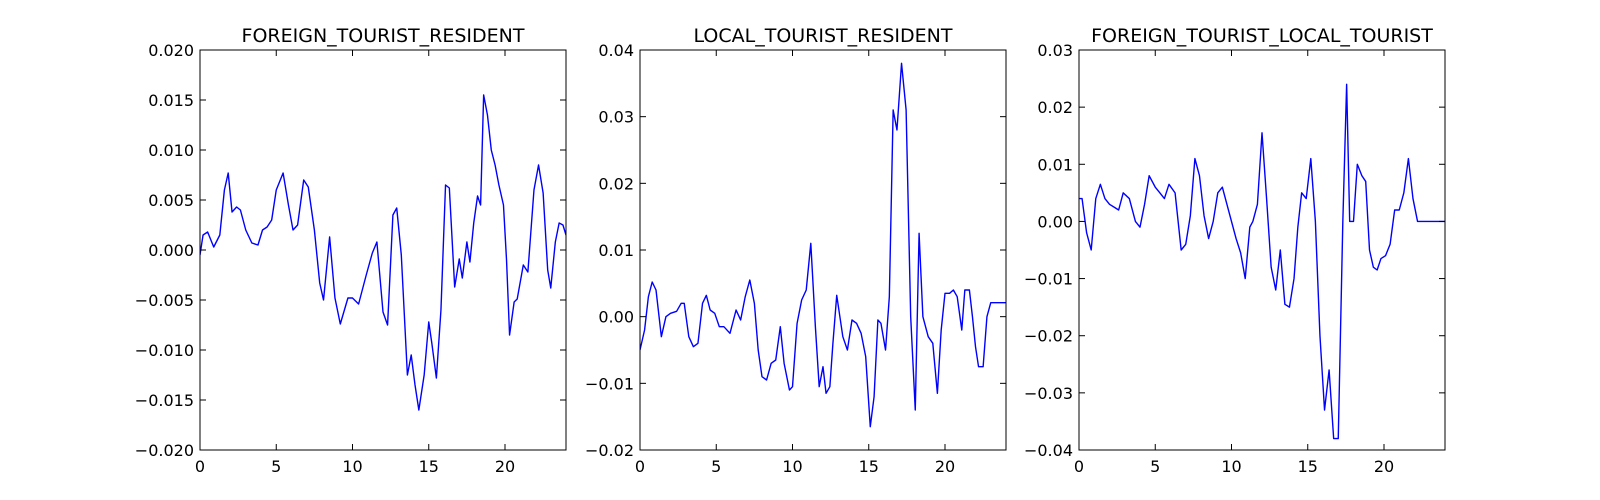  What do you see at coordinates (1048, 393) in the screenshot?
I see `y-tick-label: −0.03` at bounding box center [1048, 393].